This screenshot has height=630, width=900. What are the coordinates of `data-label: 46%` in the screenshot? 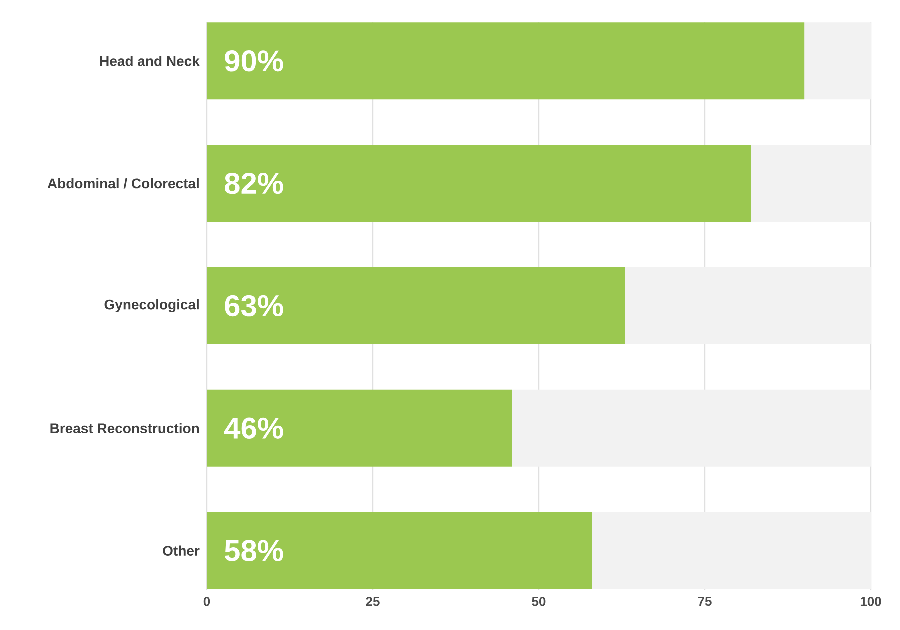 It's located at (254, 429).